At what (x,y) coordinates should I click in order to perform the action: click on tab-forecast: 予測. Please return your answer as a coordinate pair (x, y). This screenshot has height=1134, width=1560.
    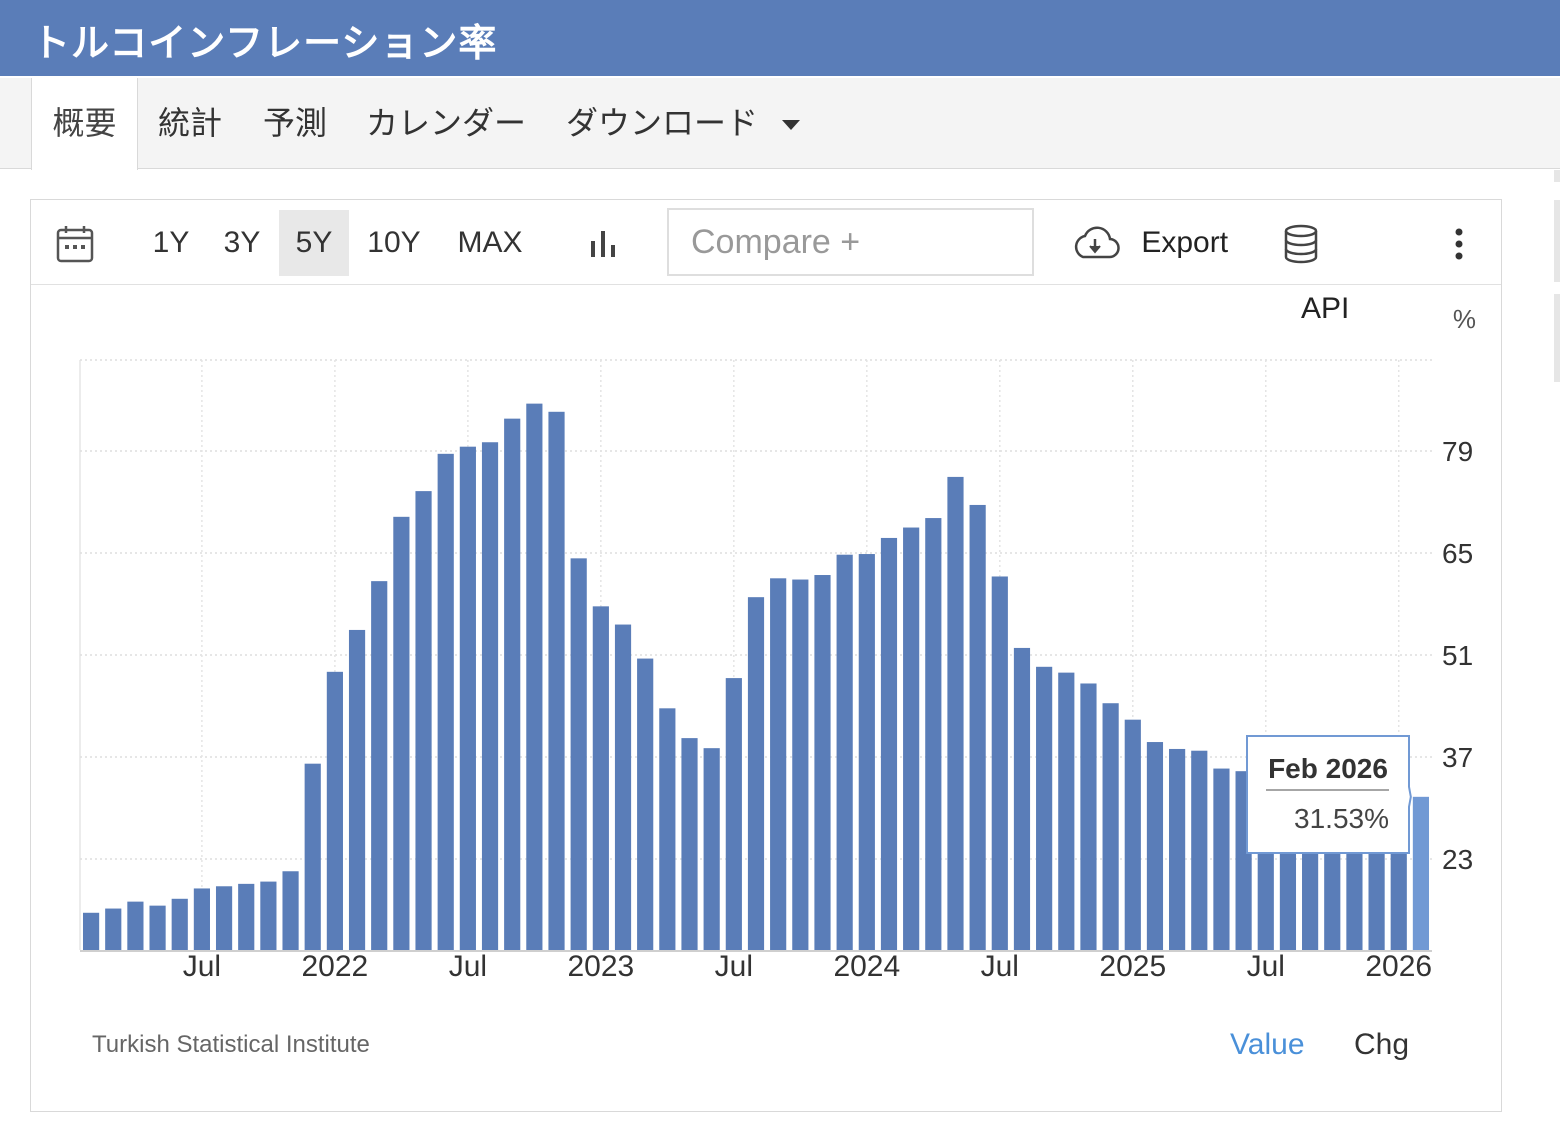
    Looking at the image, I should click on (295, 123).